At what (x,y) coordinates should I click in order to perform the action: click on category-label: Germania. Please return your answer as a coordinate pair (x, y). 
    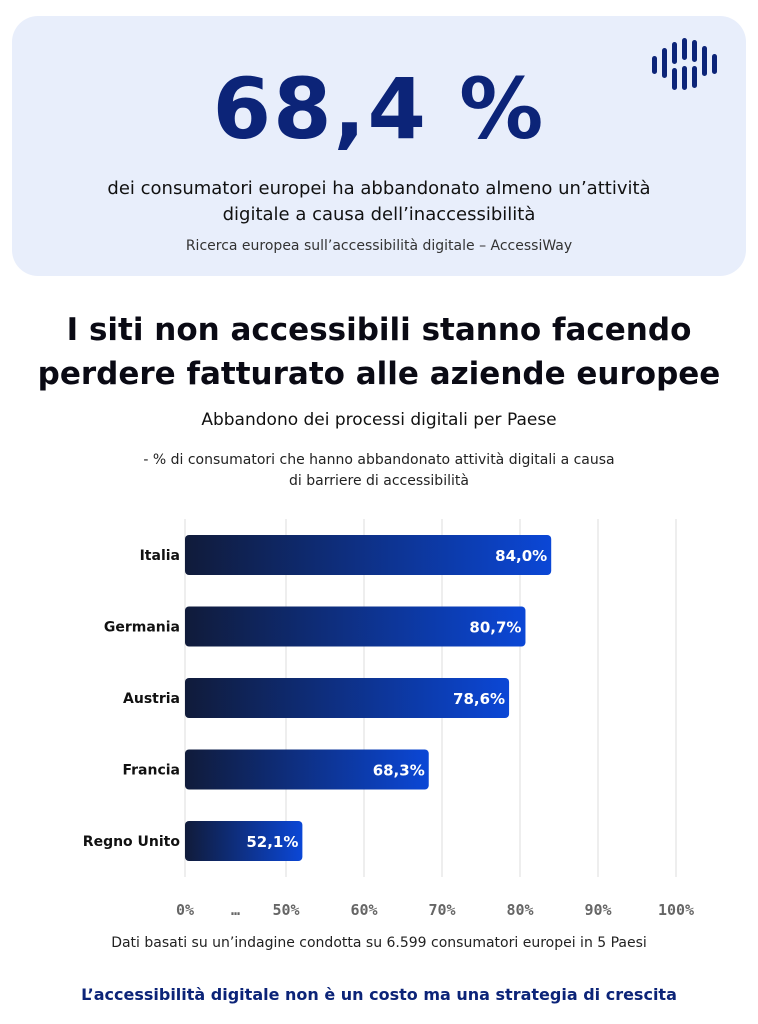
    Looking at the image, I should click on (142, 628).